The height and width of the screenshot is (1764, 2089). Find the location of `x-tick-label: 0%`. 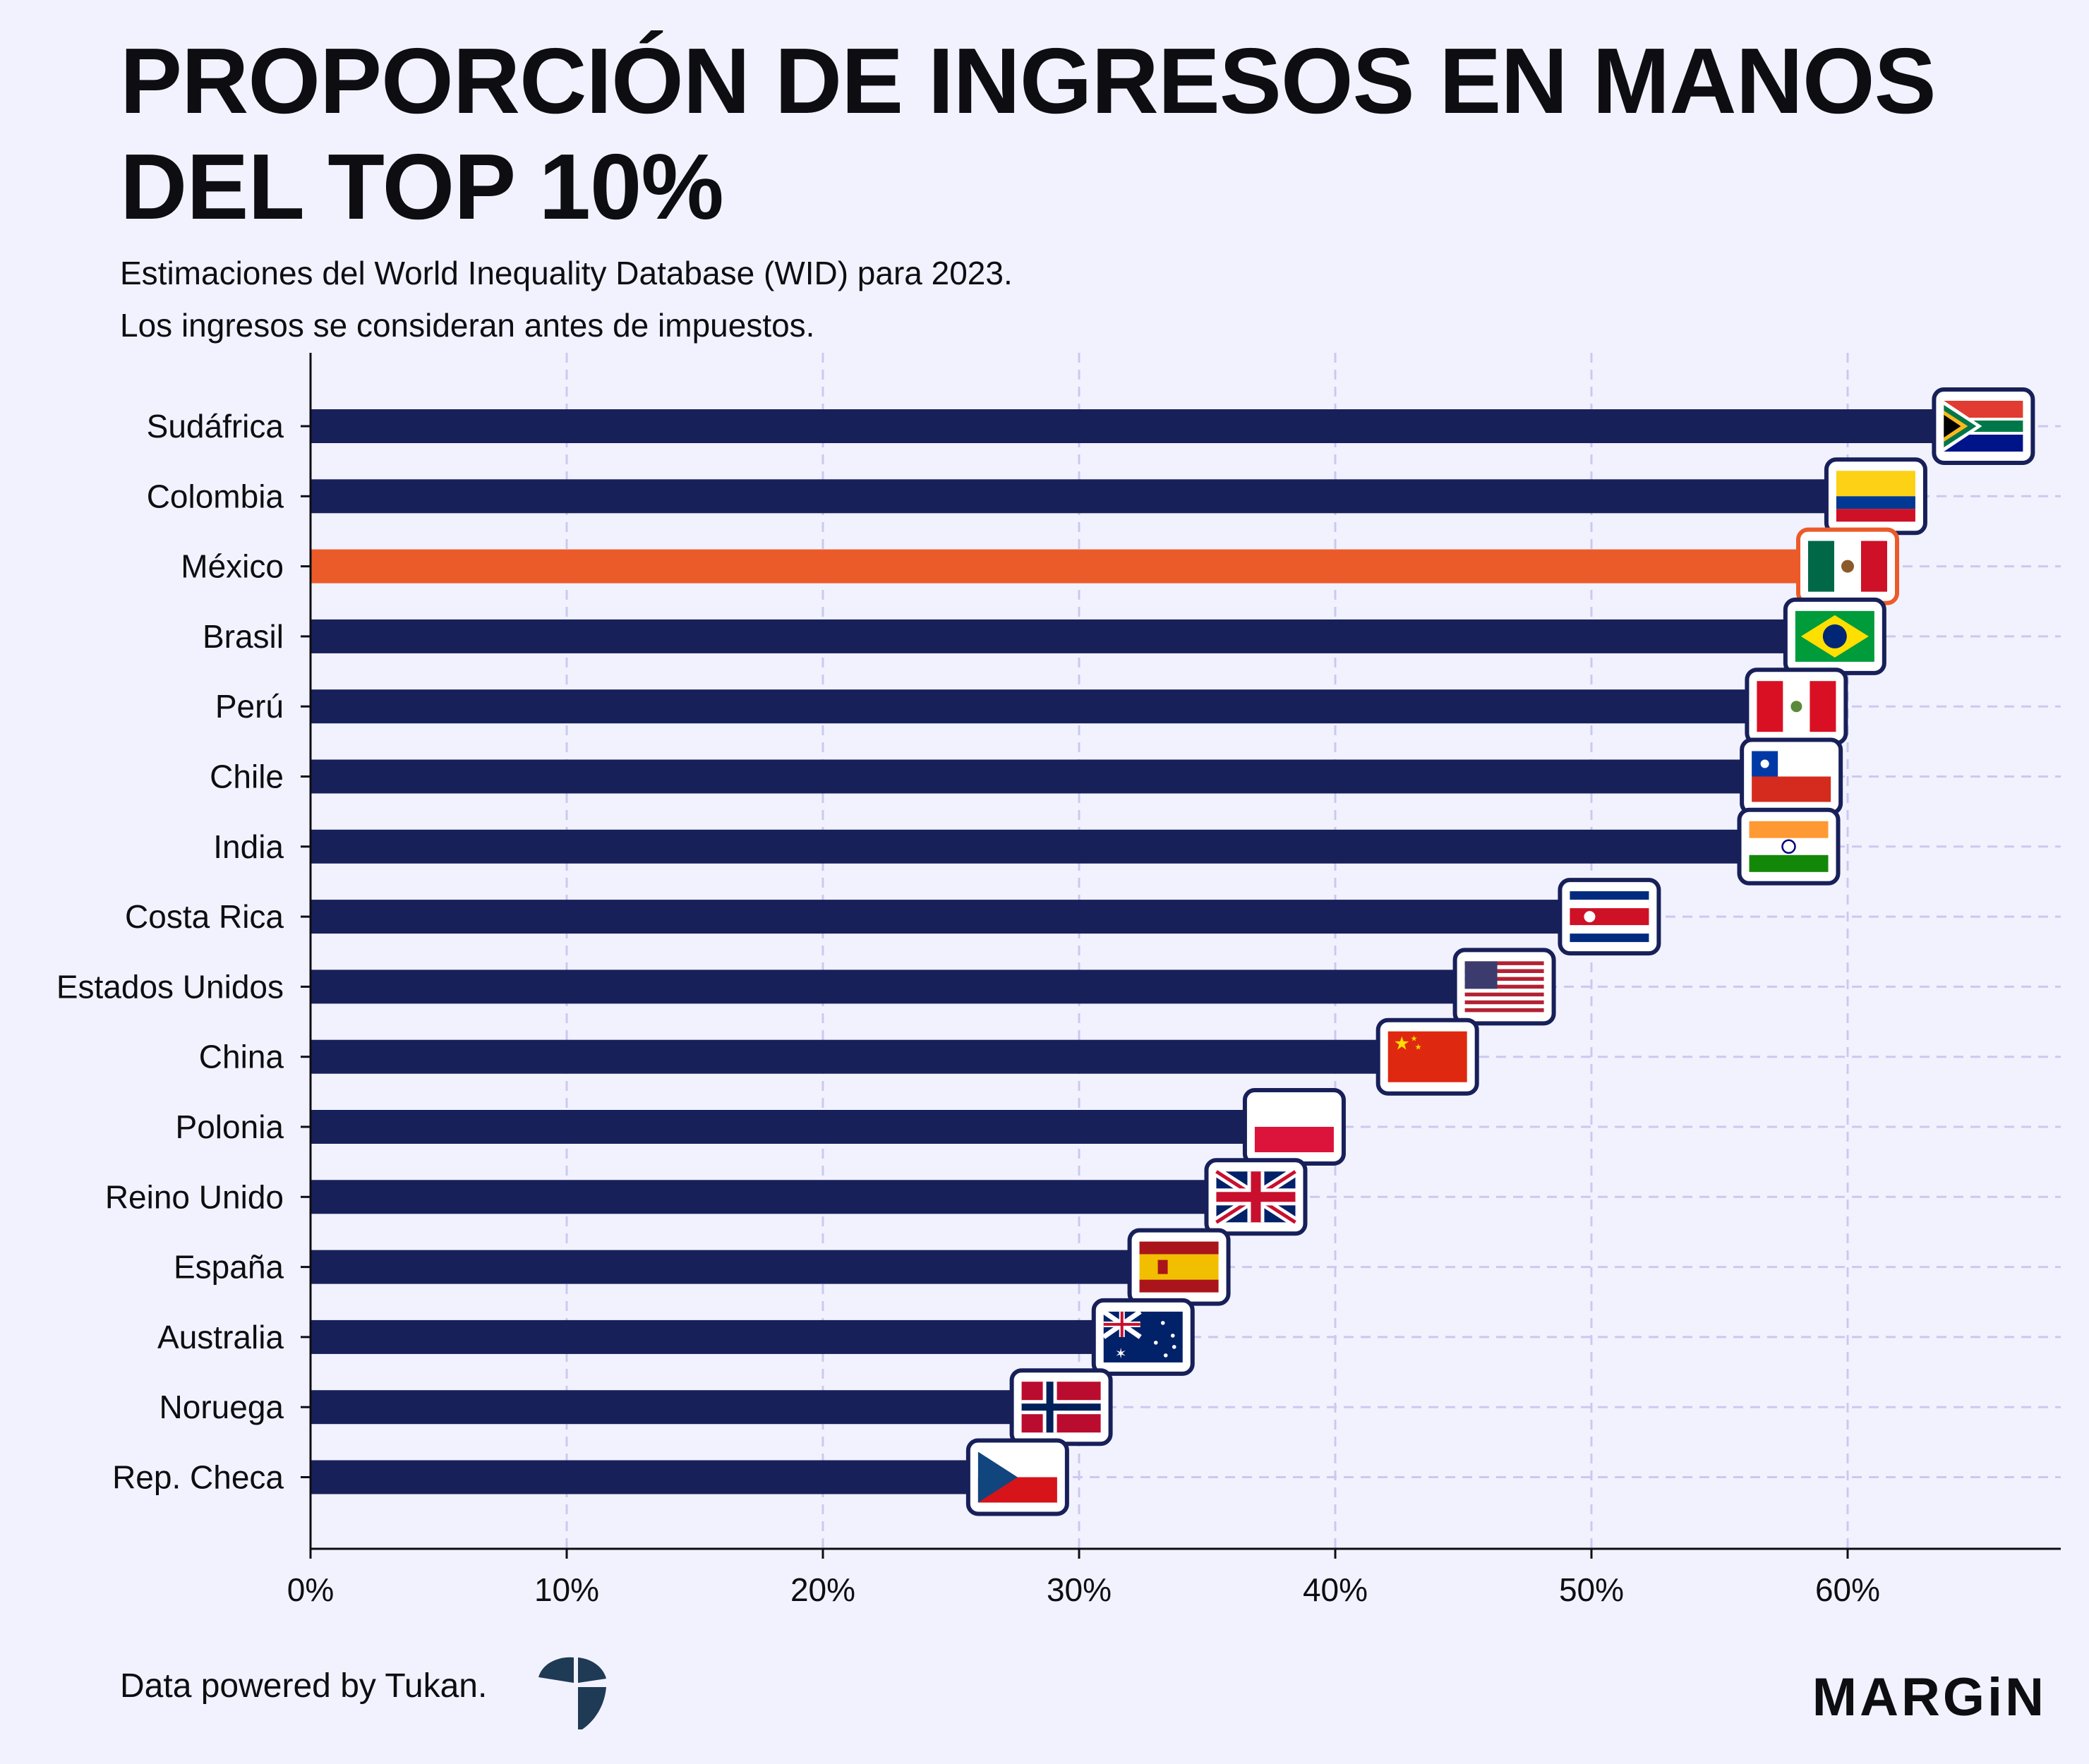

x-tick-label: 0% is located at coordinates (310, 1589).